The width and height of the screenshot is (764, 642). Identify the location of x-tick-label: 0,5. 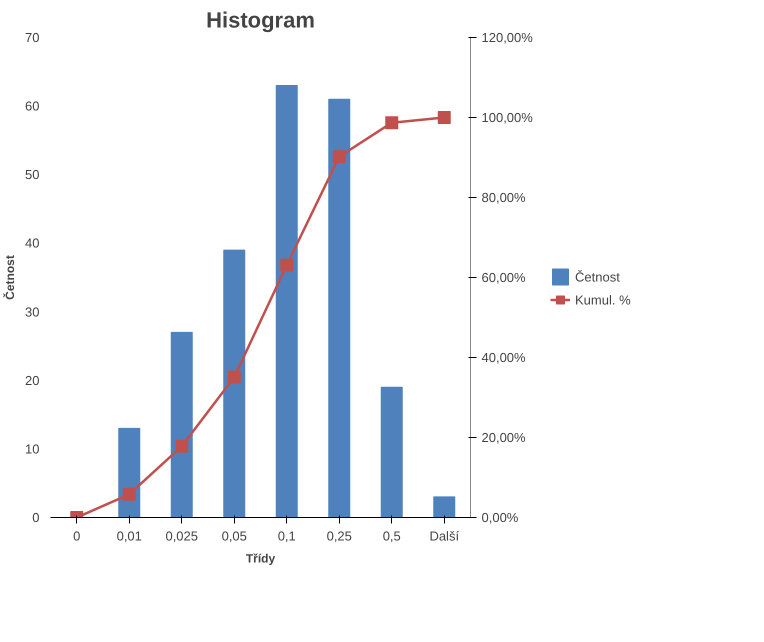
(391, 536).